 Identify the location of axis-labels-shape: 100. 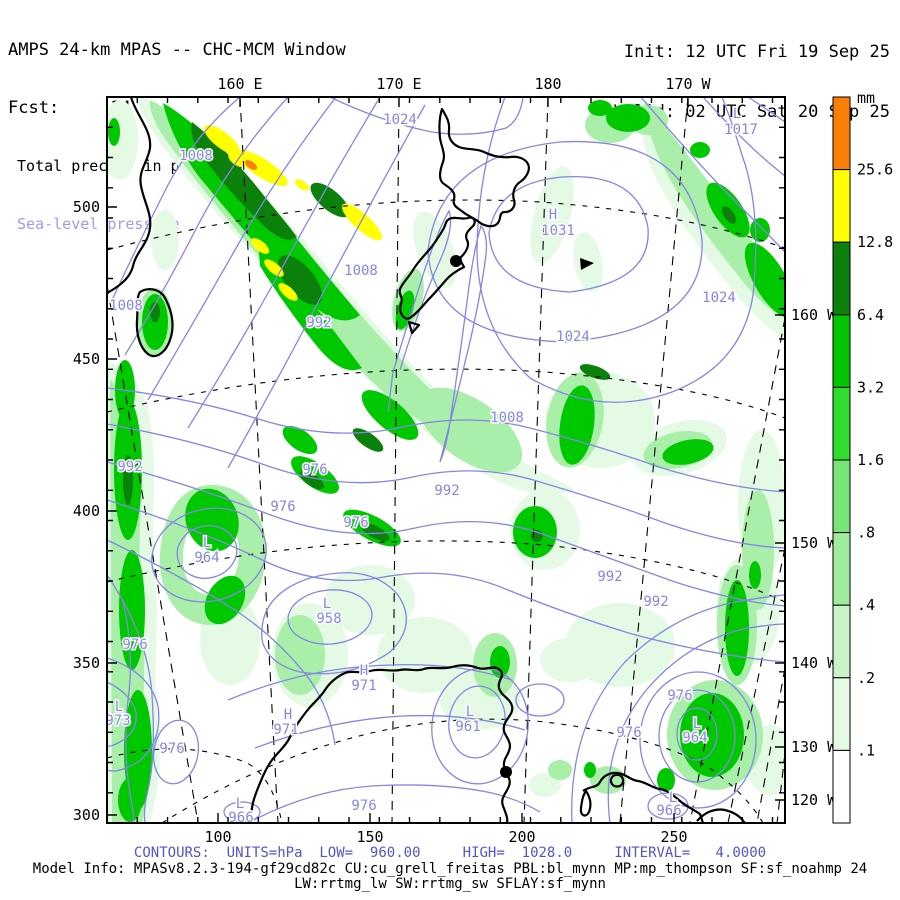
(217, 837).